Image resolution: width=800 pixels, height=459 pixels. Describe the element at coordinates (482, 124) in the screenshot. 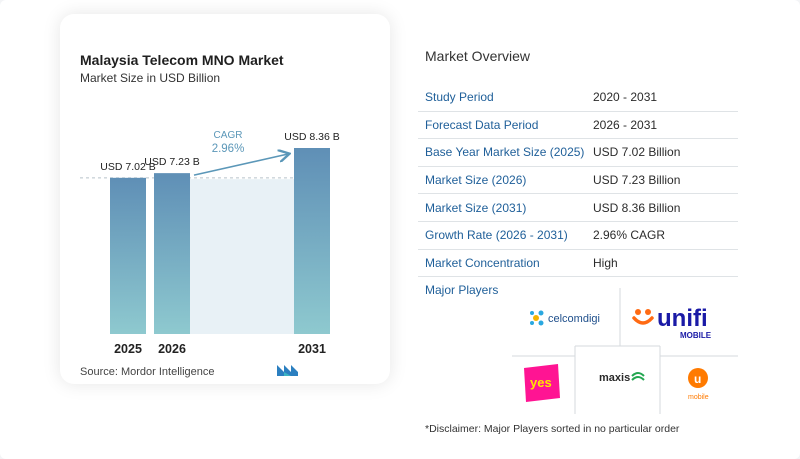

I see `row-label: Forecast Data Period` at that location.